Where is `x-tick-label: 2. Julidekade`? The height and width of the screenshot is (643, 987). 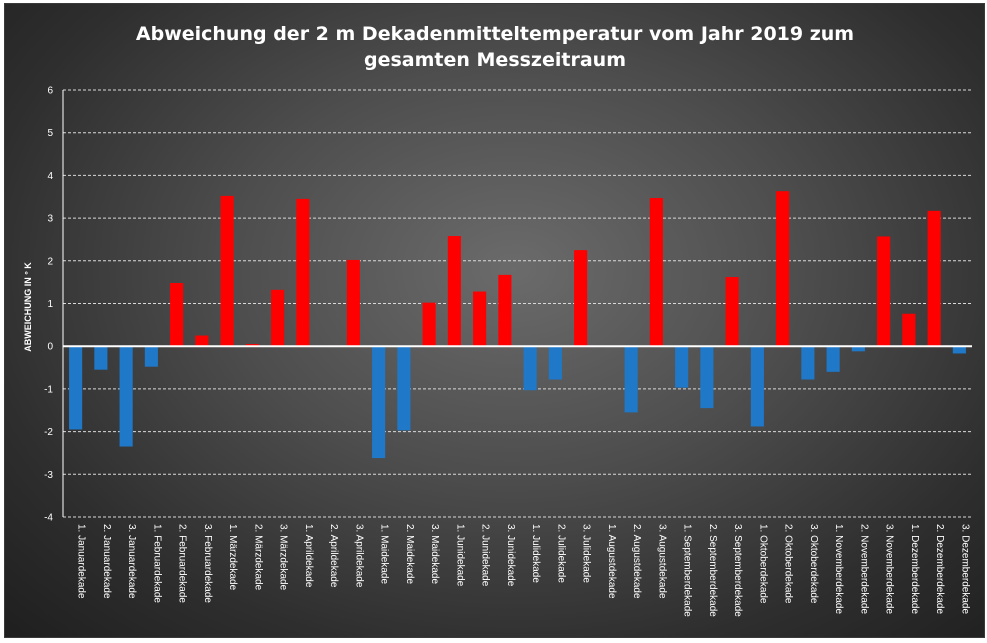 x-tick-label: 2. Julidekade is located at coordinates (560, 553).